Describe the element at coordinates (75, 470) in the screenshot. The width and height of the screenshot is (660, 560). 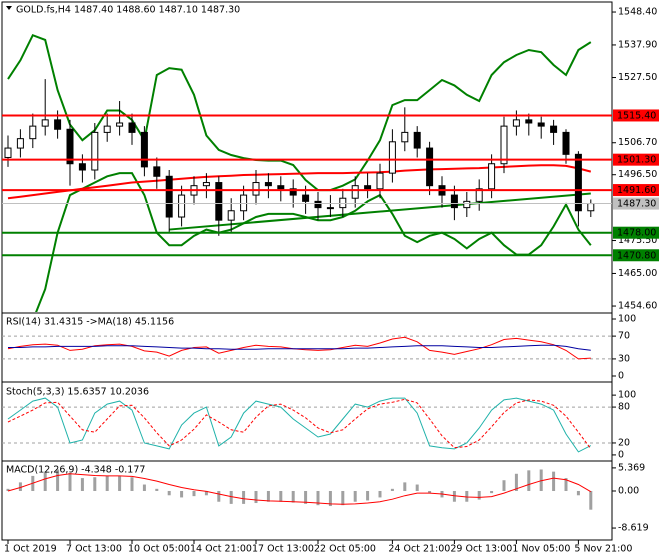
I see `panel-title: MACD(12,26,9) -4.348 -0.177` at that location.